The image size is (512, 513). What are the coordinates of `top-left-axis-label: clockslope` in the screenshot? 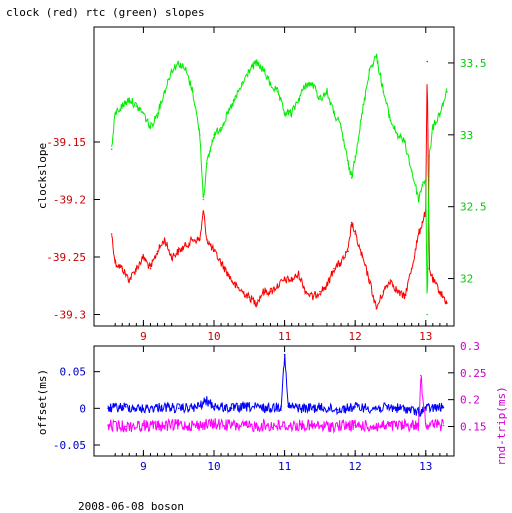 It's located at (42, 176).